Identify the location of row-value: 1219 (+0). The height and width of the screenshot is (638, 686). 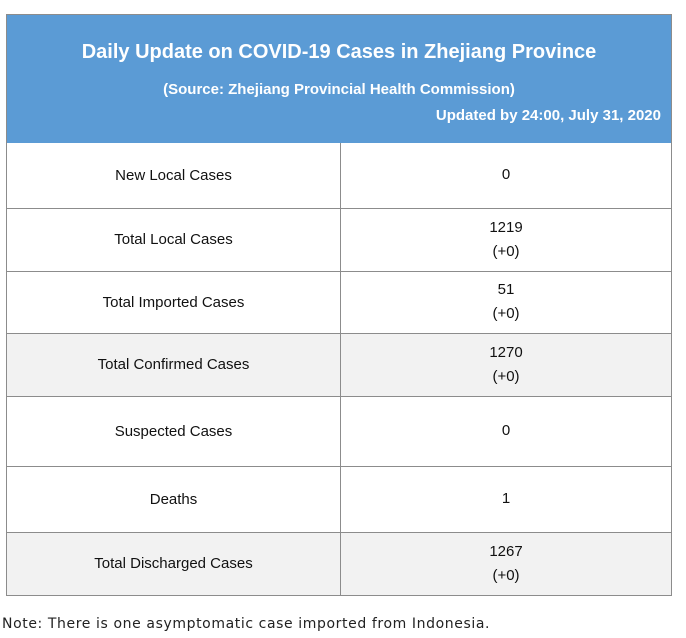
(505, 239).